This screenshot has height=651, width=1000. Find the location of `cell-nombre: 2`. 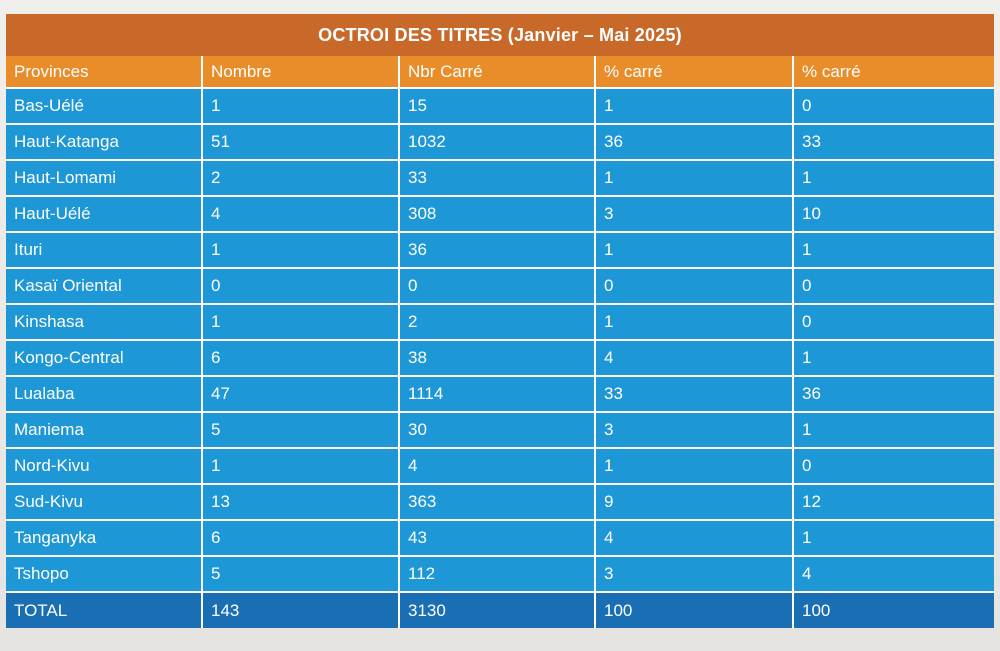

cell-nombre: 2 is located at coordinates (301, 179).